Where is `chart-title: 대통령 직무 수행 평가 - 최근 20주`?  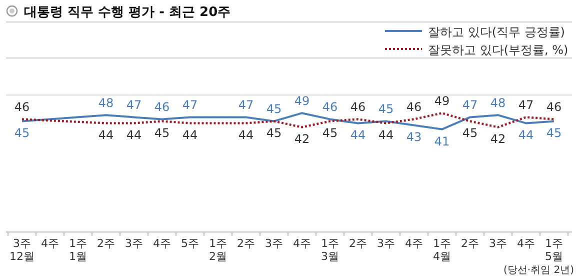
chart-title: 대통령 직무 수행 평가 - 최근 20주 is located at coordinates (127, 12).